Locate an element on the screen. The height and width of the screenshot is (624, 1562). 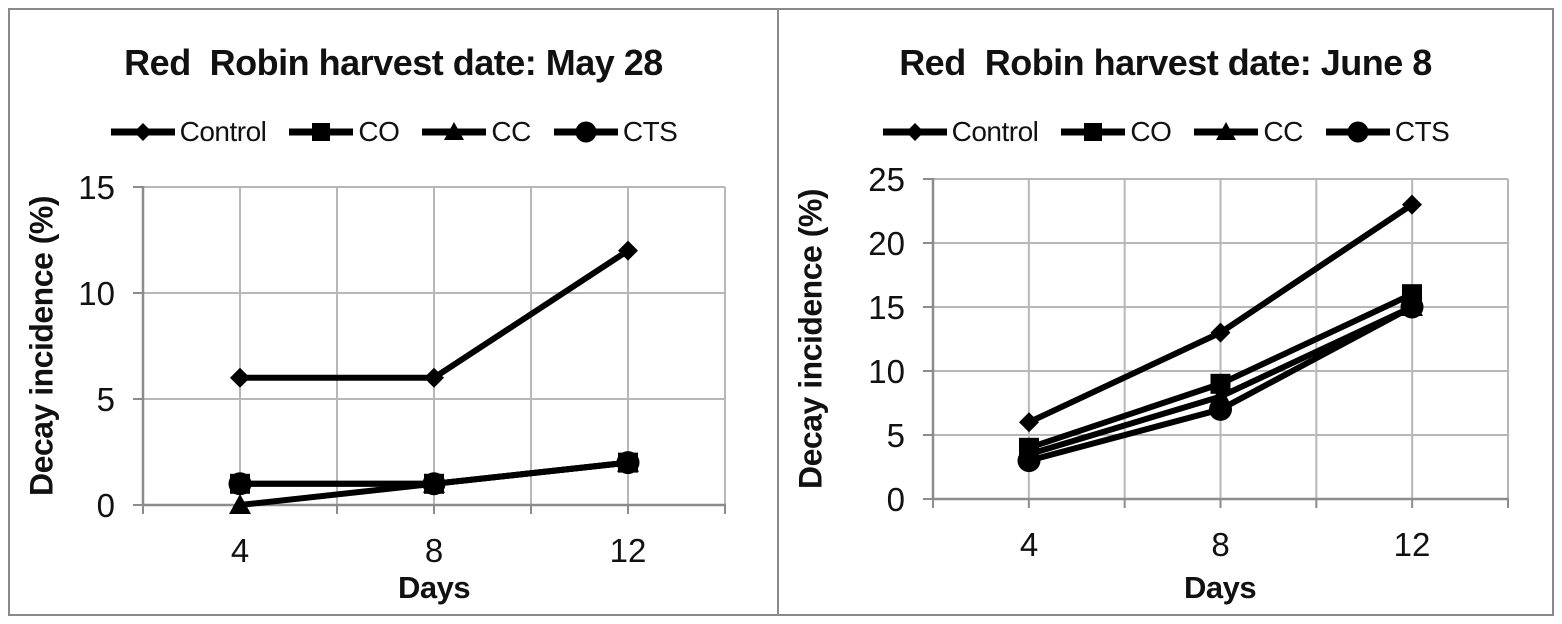
series-CC is located at coordinates (1220, 380).